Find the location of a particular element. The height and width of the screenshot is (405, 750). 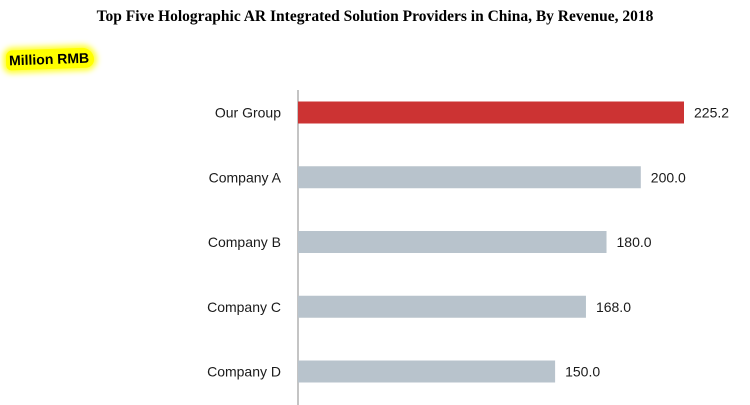

bar-company-d is located at coordinates (427, 371).